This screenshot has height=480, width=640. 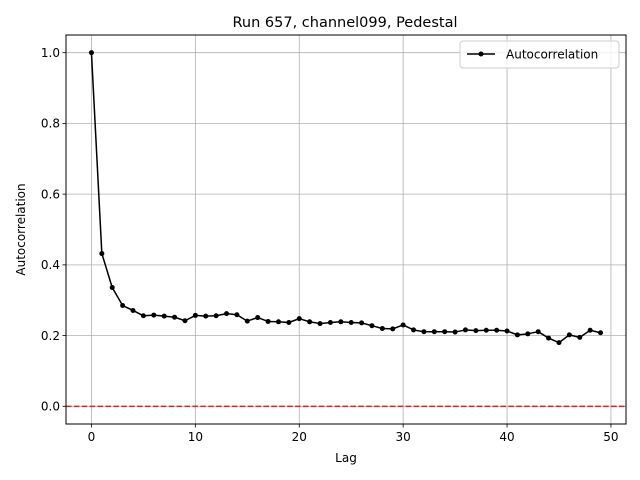 I want to click on legend-series-marker, so click(x=481, y=54).